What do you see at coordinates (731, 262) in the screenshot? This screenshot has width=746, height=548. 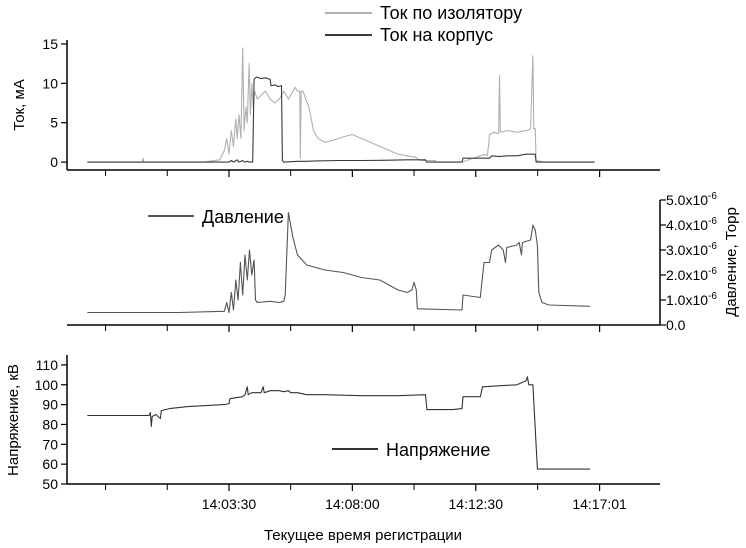 I see `pressure-y-axis-title: Давление, Торр` at bounding box center [731, 262].